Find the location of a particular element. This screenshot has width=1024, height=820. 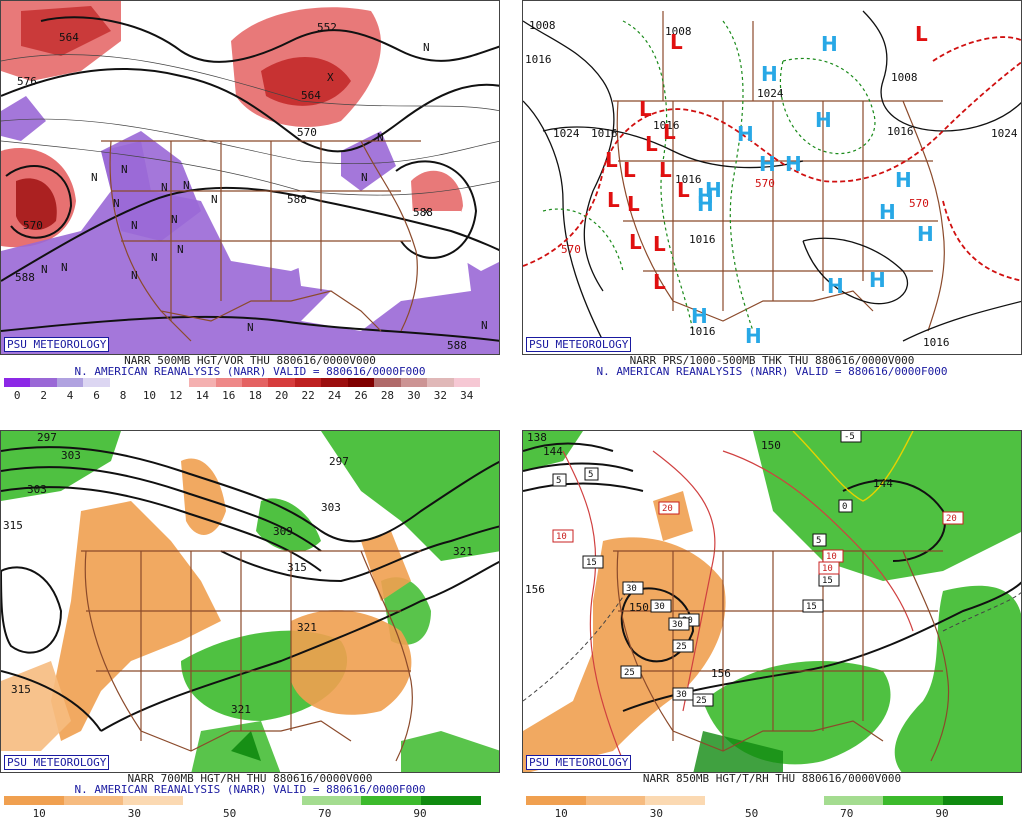

temperature-label: 15 is located at coordinates (591, 563).